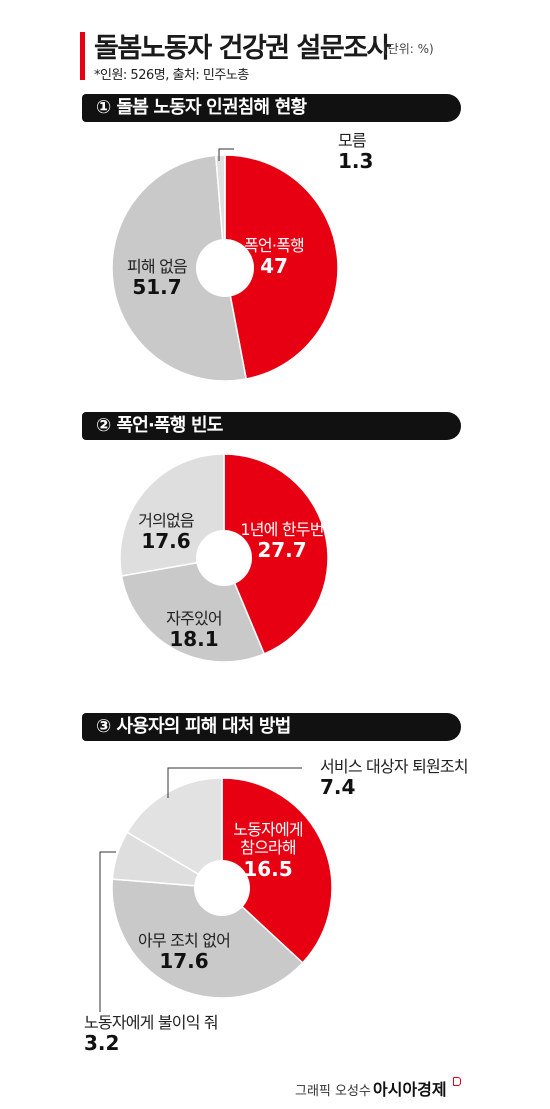 This screenshot has width=550, height=1109. Describe the element at coordinates (103, 425) in the screenshot. I see `section-2-number: ②` at that location.